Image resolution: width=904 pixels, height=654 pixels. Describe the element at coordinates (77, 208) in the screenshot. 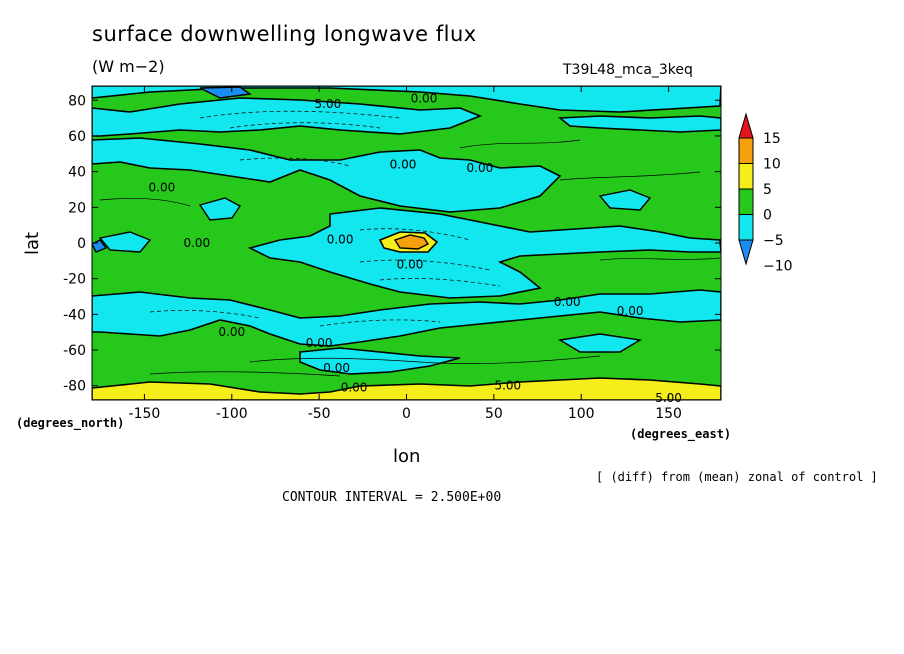

I see `y-tick-label: 20` at that location.